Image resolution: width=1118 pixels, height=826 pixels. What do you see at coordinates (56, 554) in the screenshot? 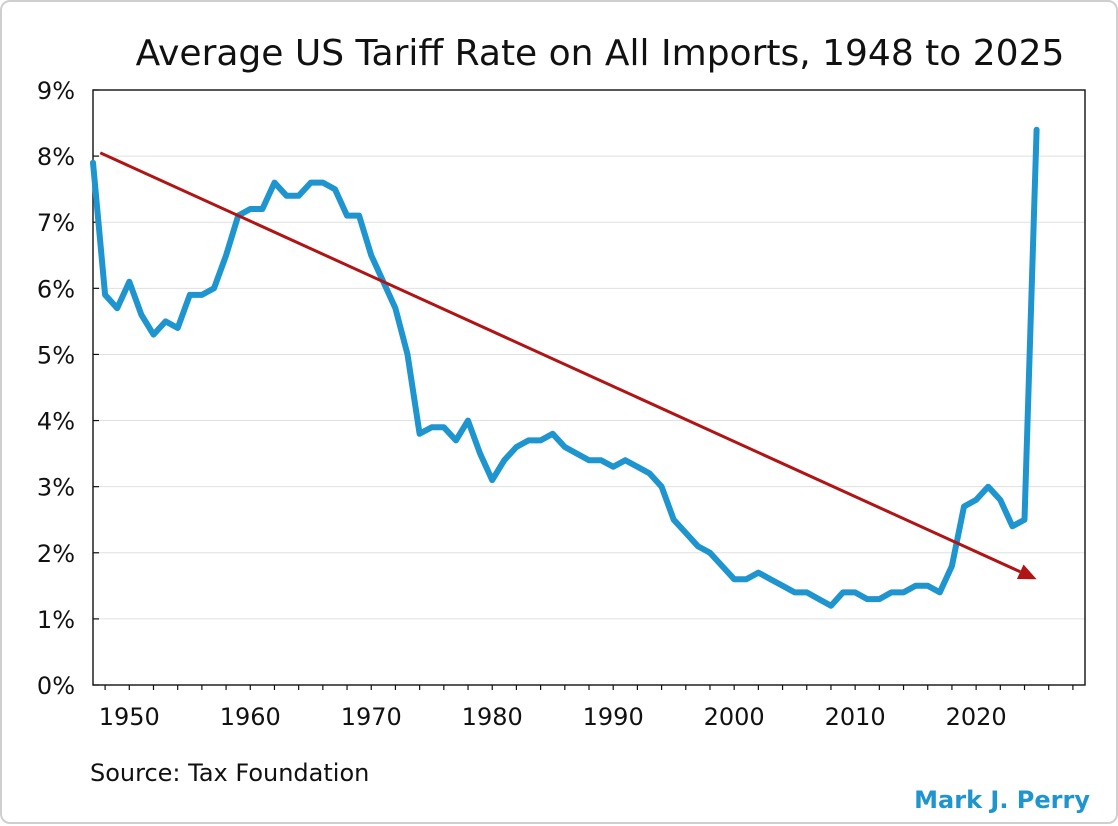
I see `y-tick-label: 2%` at bounding box center [56, 554].